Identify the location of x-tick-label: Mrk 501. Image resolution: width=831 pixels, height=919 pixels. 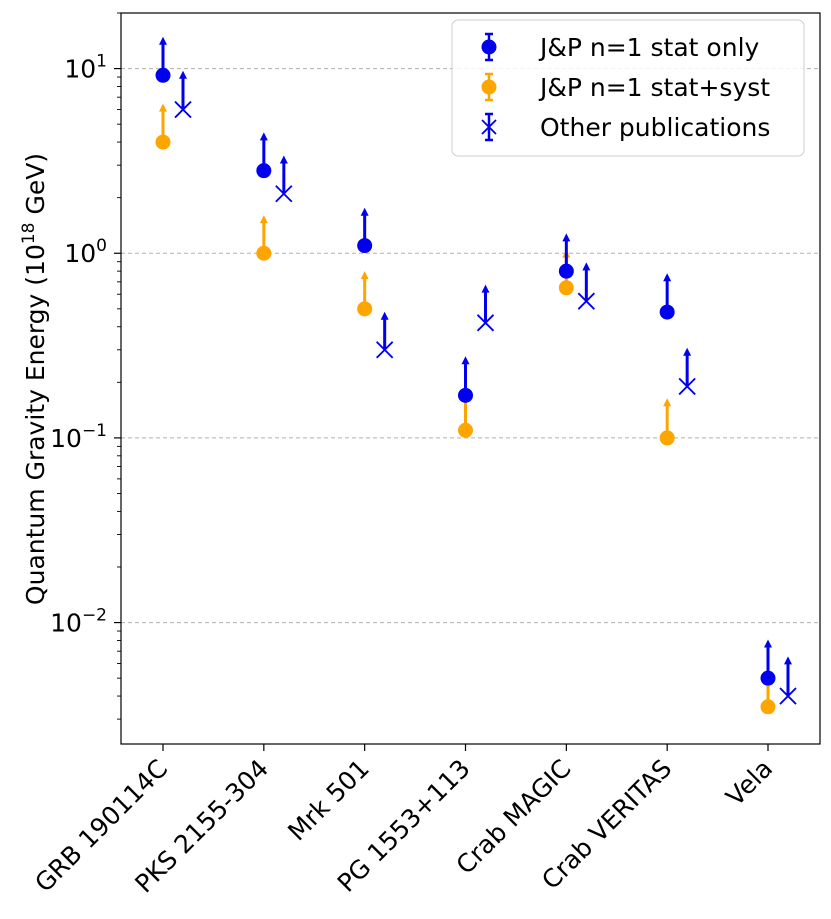
(328, 800).